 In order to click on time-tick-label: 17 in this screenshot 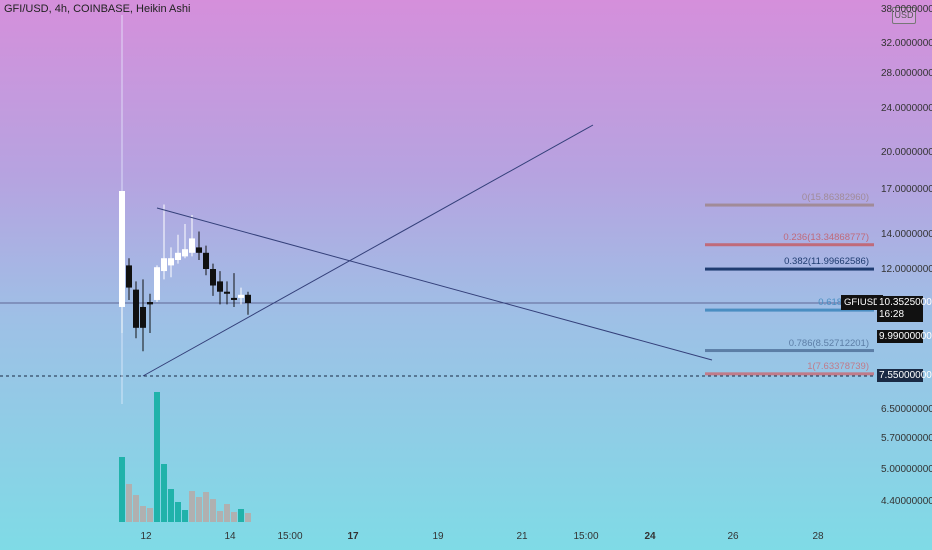, I will do `click(353, 536)`.